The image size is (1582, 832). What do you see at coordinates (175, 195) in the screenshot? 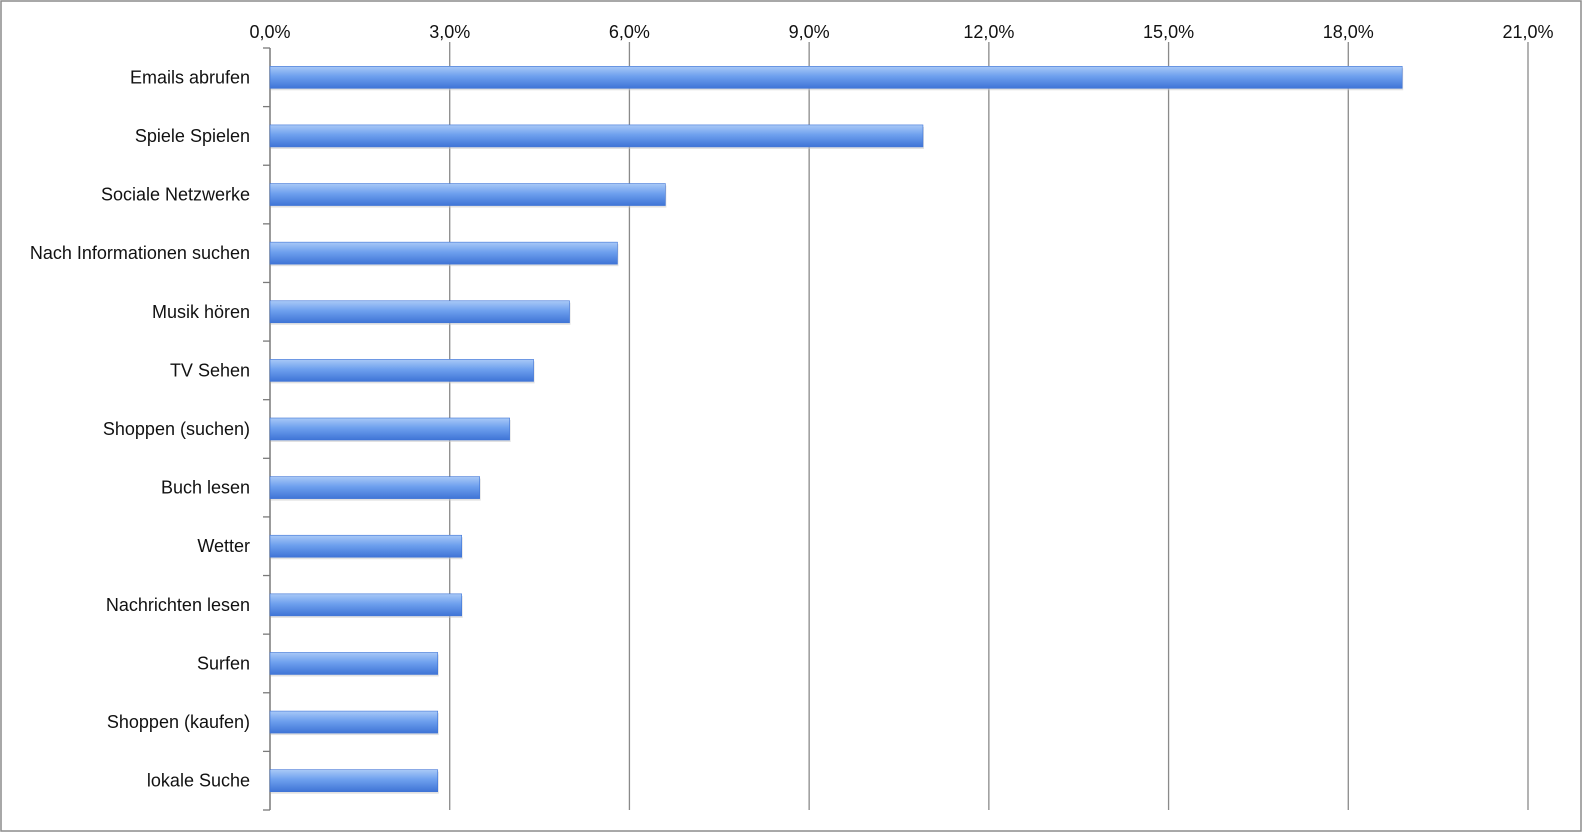
I see `category-label: Sociale Netzwerke` at bounding box center [175, 195].